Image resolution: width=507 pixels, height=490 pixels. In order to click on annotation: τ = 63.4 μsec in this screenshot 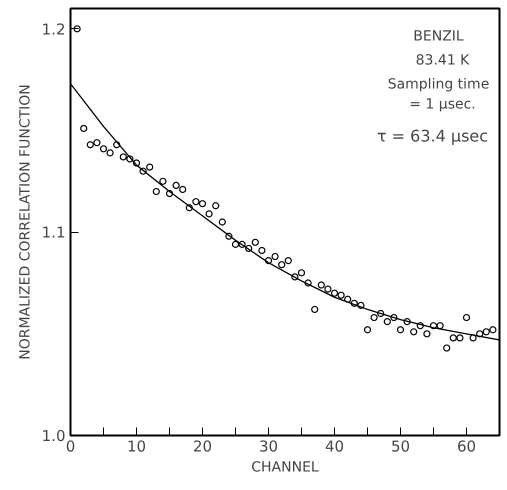, I will do `click(432, 136)`.